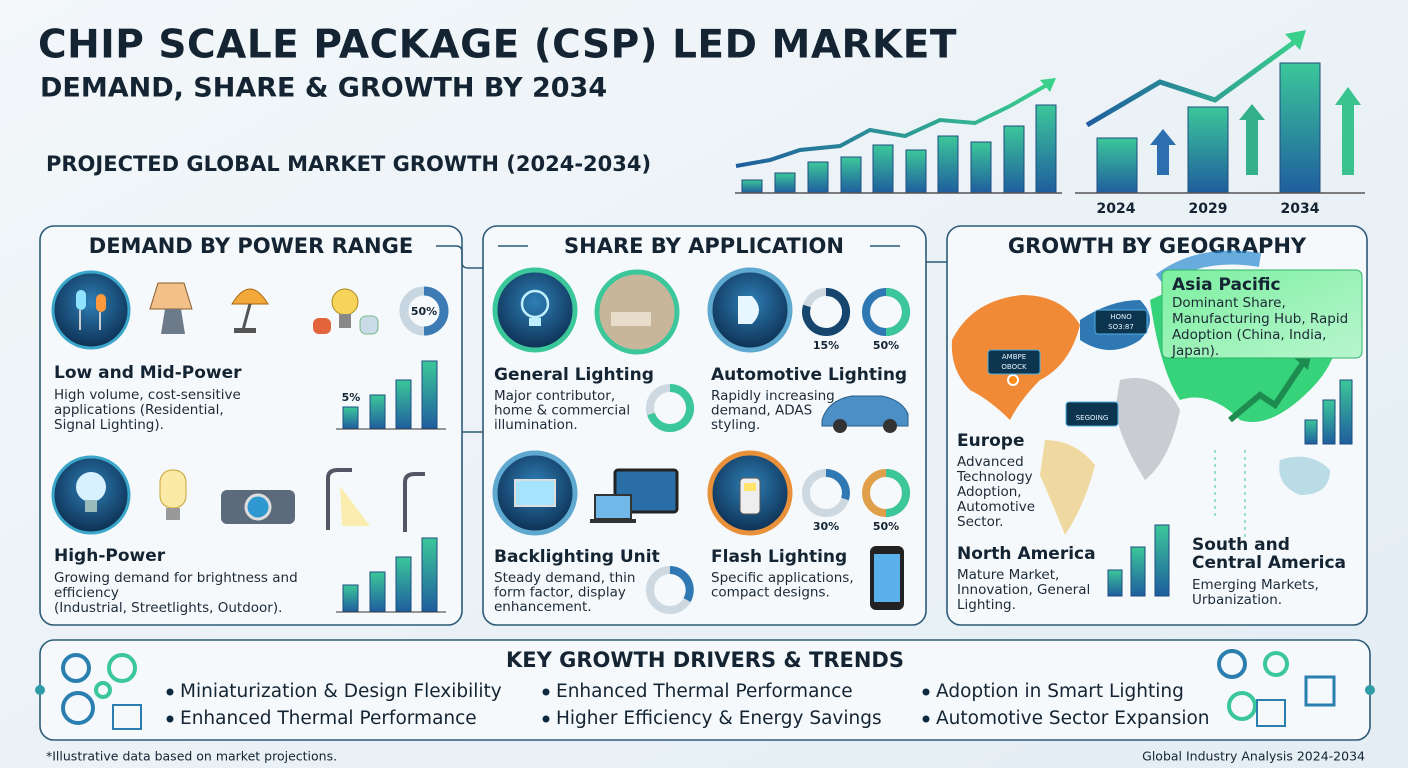 The width and height of the screenshot is (1408, 768). Describe the element at coordinates (990, 441) in the screenshot. I see `region-title: Europe` at that location.